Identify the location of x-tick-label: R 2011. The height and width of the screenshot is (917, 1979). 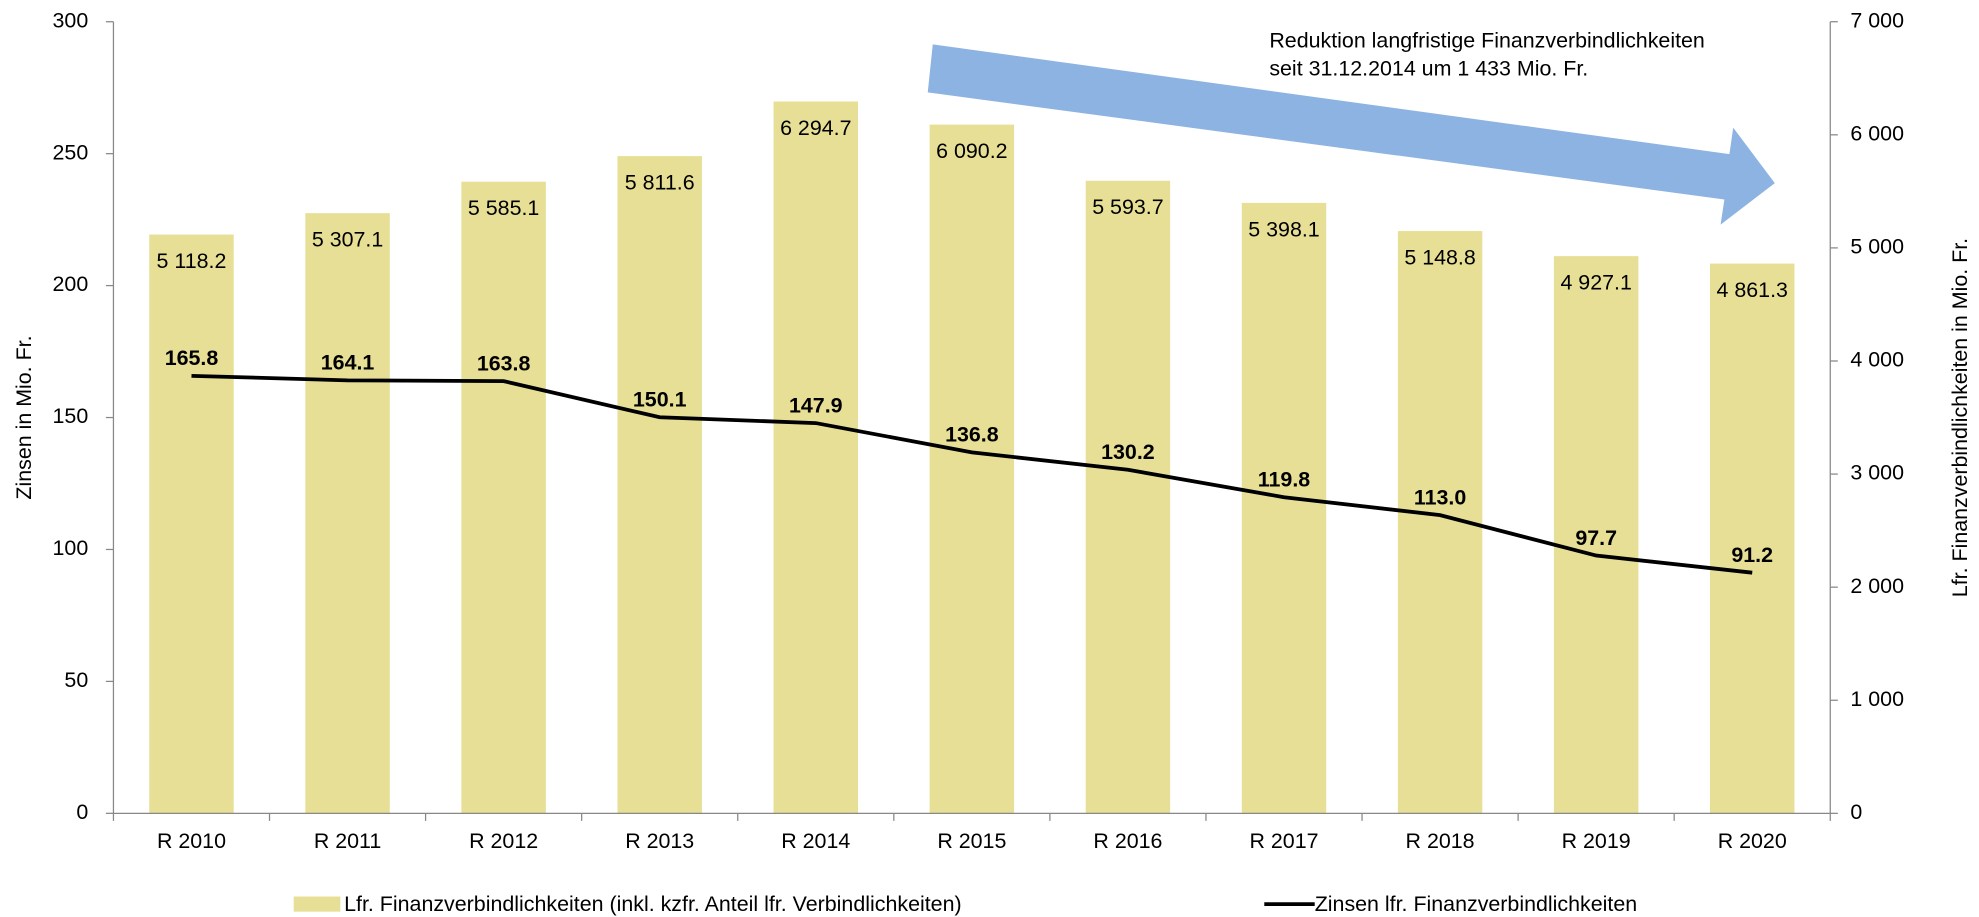
(347, 841).